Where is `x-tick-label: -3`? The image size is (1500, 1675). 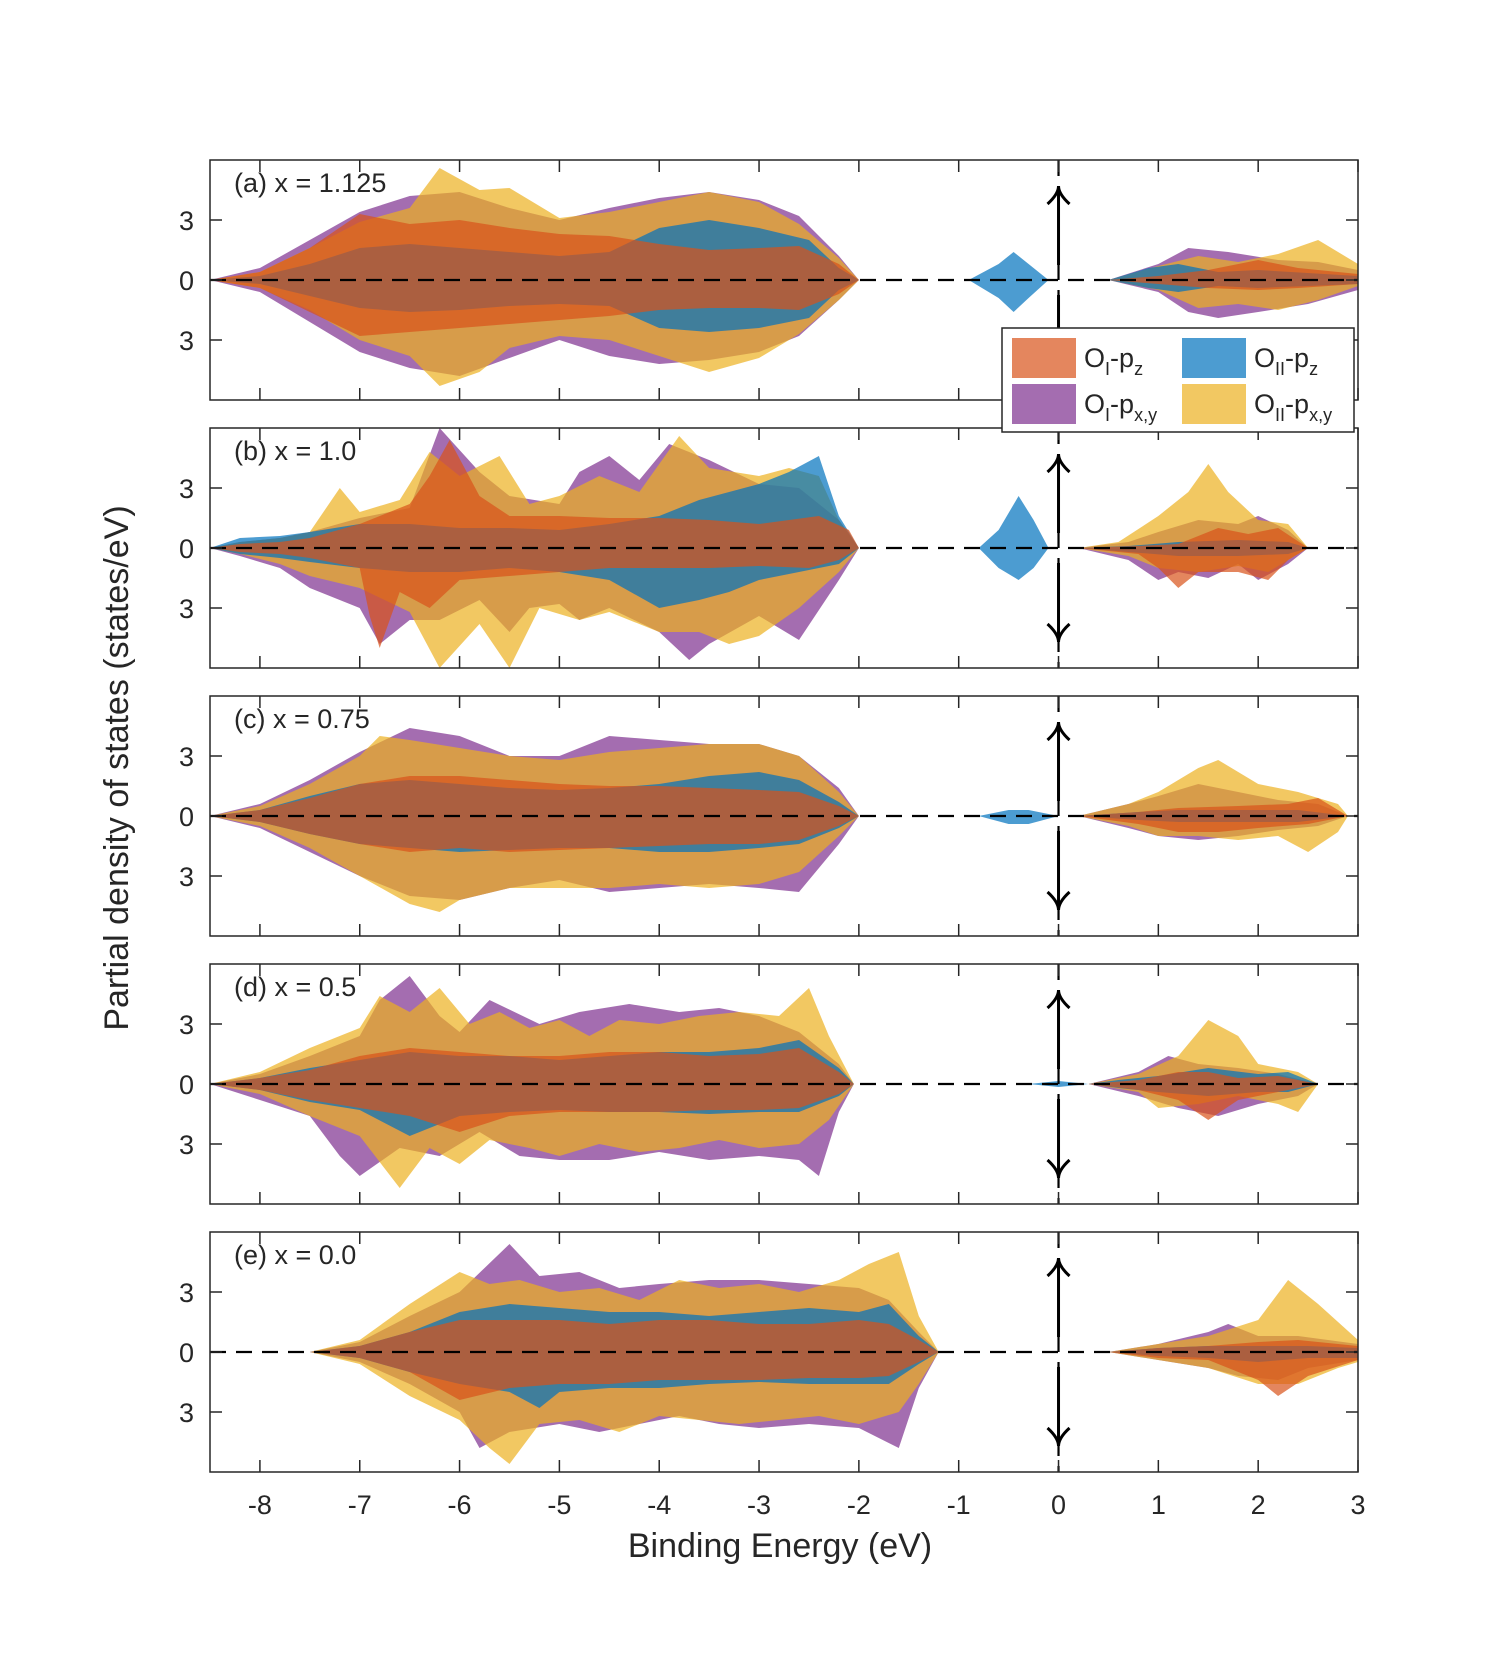
x-tick-label: -3 is located at coordinates (759, 1505).